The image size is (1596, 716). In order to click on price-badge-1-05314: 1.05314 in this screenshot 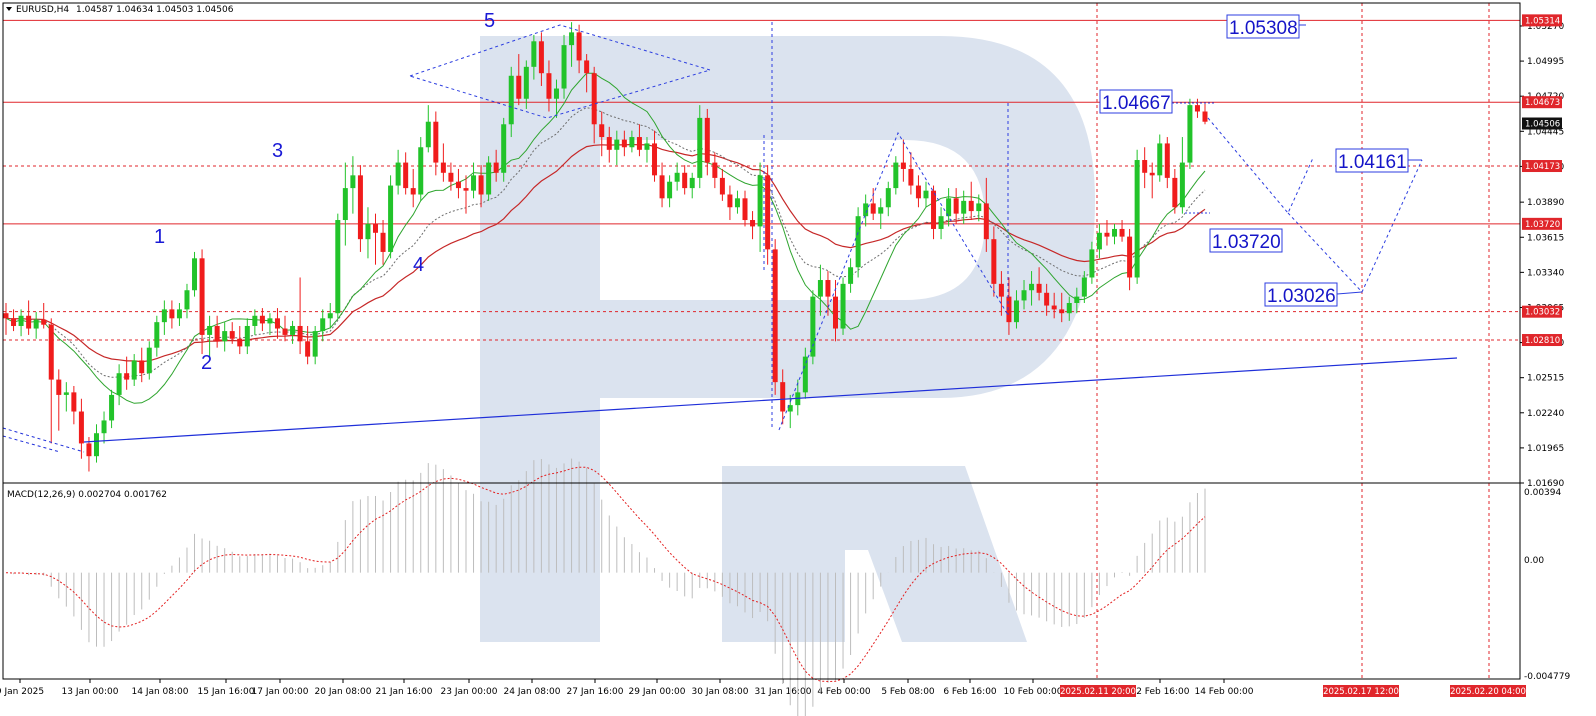, I will do `click(1542, 20)`.